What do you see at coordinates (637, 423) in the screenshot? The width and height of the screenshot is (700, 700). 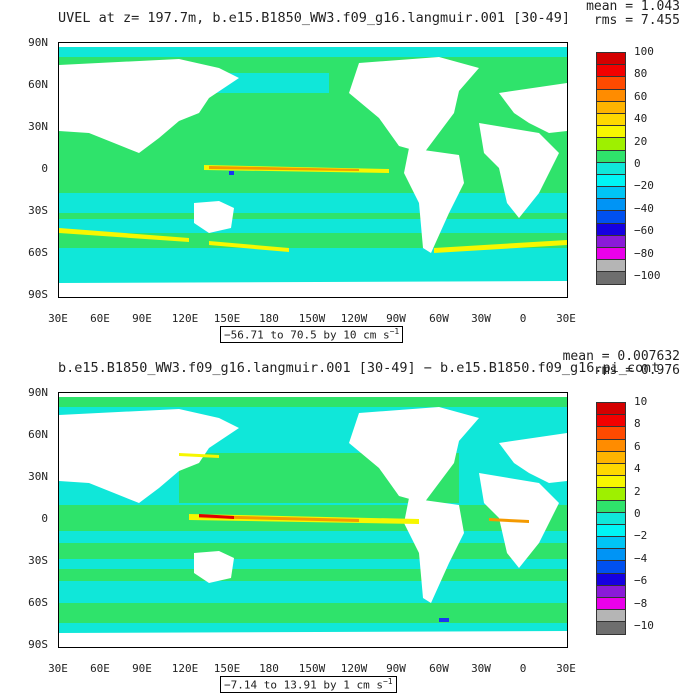 I see `colorbar-label: 8` at bounding box center [637, 423].